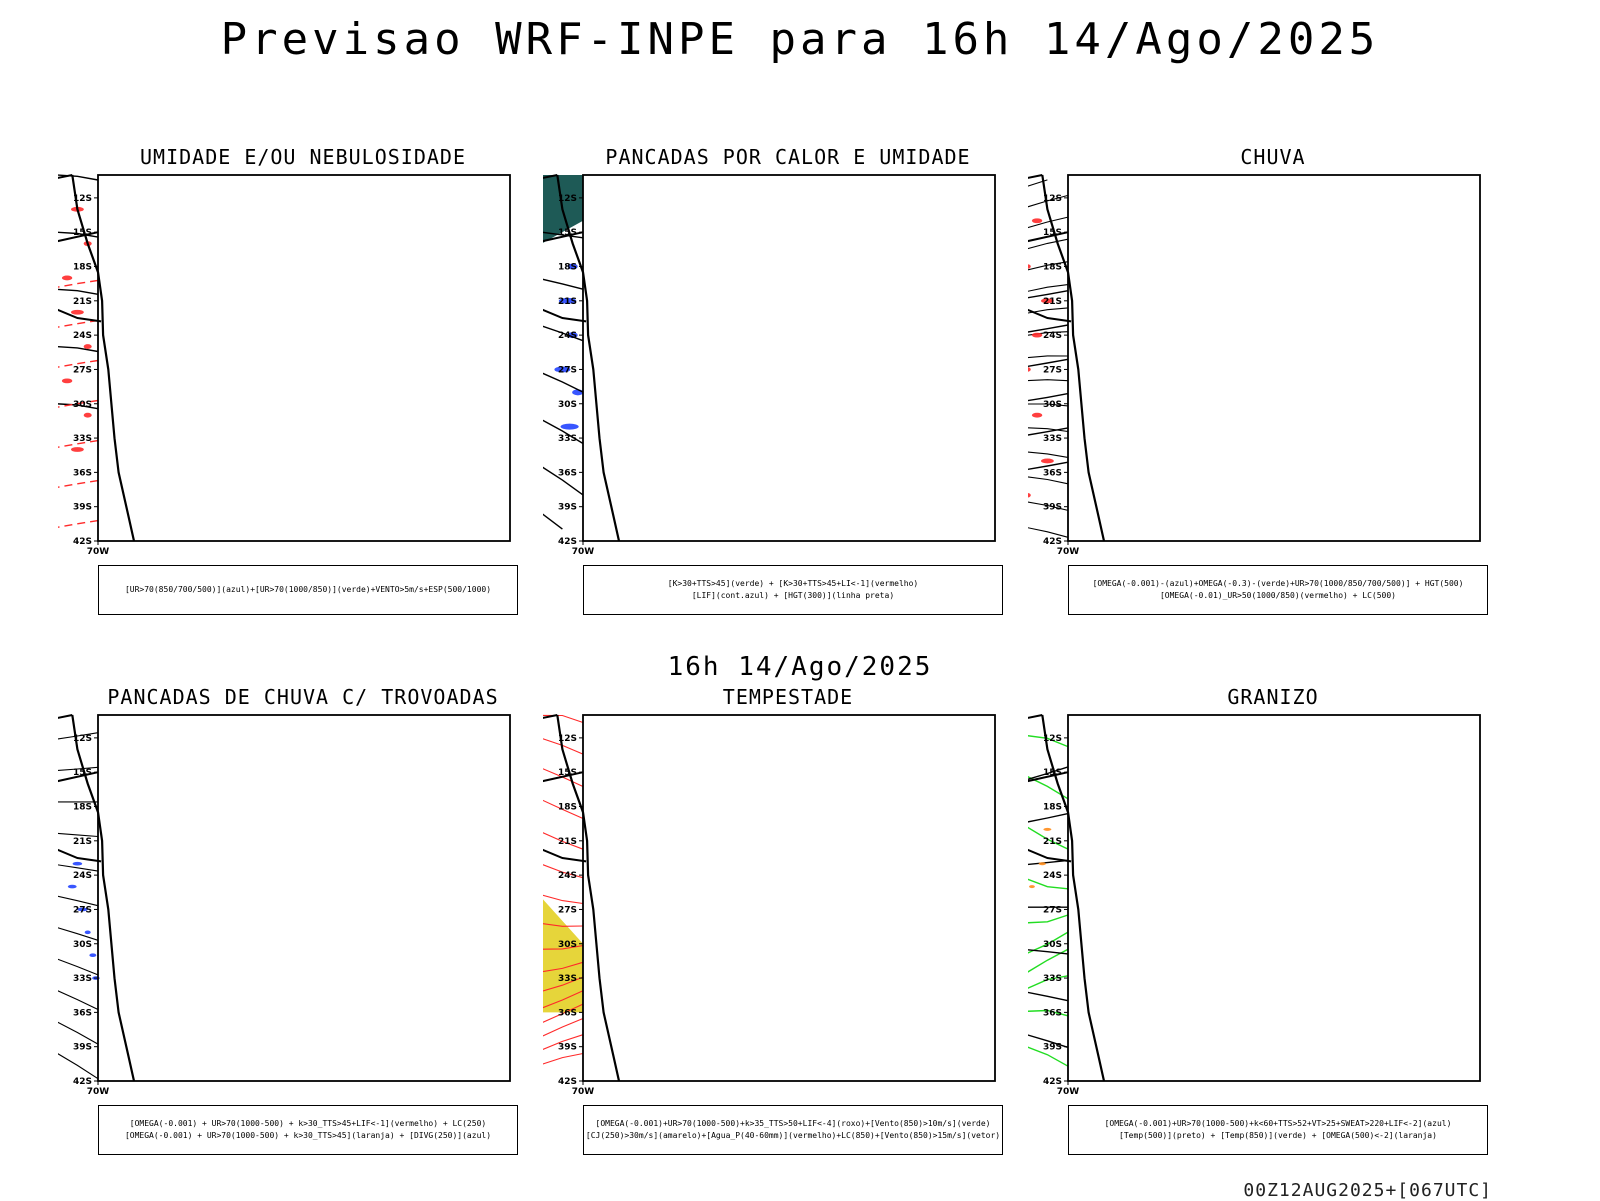  What do you see at coordinates (788, 157) in the screenshot?
I see `panel-title: PANCADAS POR CALOR E UMIDADE` at bounding box center [788, 157].